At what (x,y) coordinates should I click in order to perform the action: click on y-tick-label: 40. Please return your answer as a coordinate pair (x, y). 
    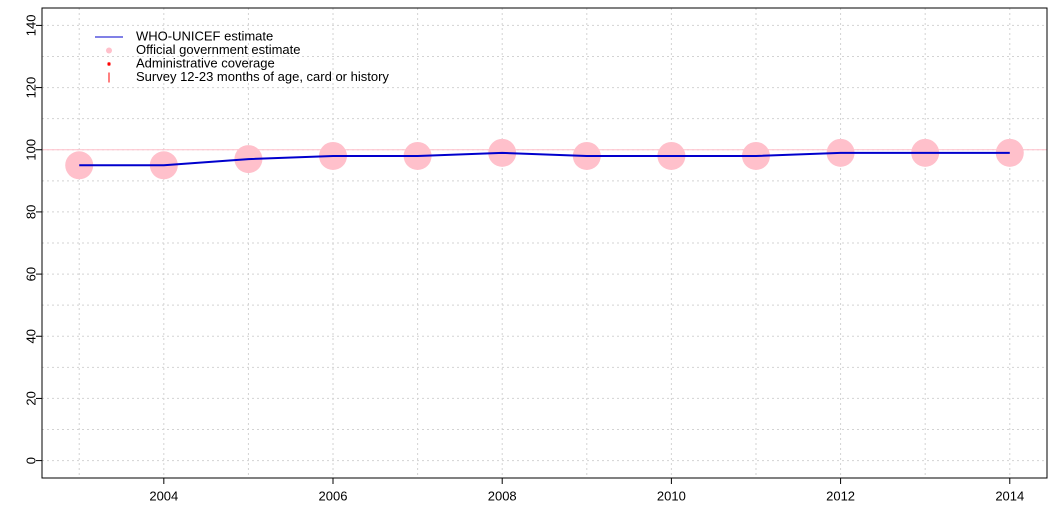
    Looking at the image, I should click on (30, 336).